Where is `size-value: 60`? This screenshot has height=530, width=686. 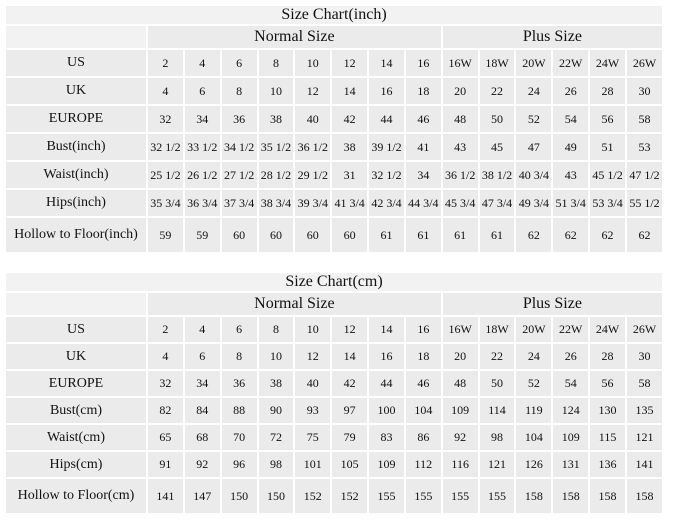 size-value: 60 is located at coordinates (350, 235).